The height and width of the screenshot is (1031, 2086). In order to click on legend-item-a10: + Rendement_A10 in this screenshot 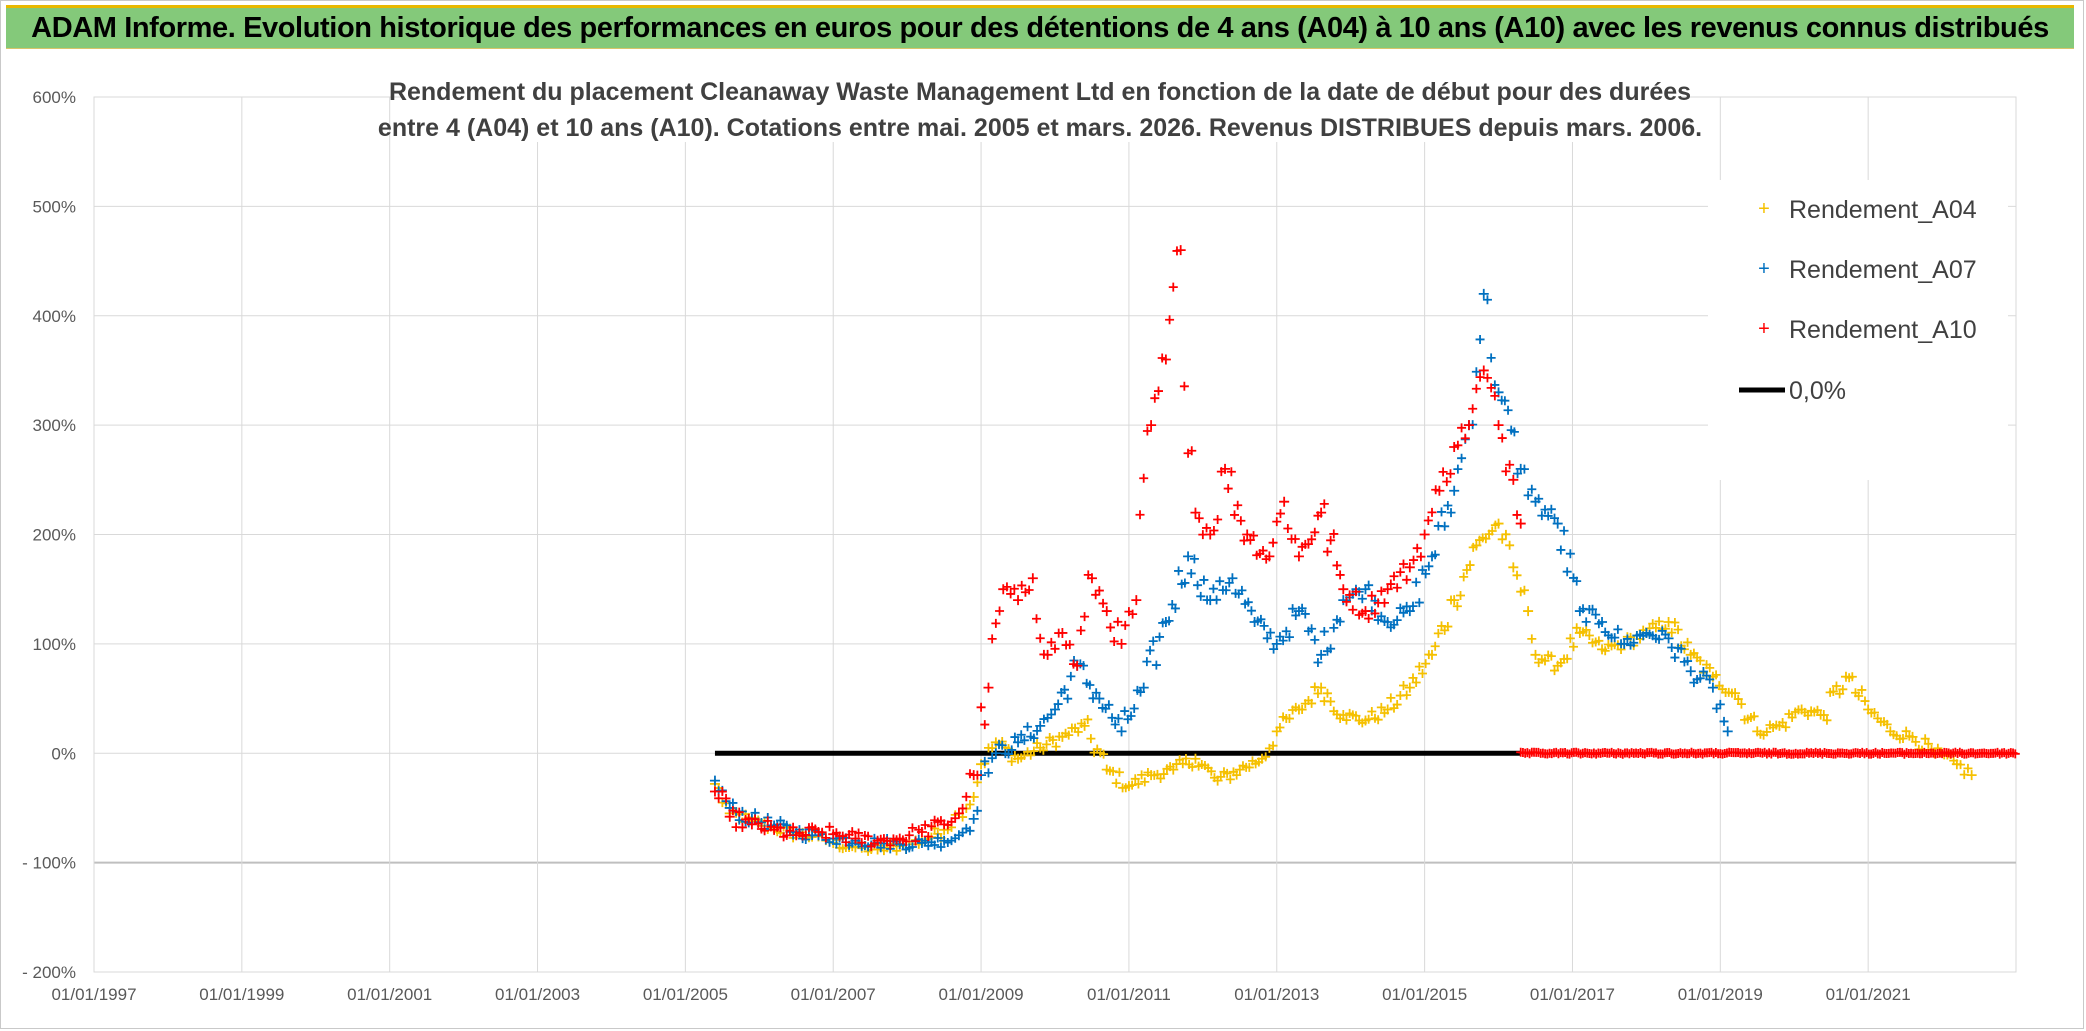, I will do `click(1867, 330)`.